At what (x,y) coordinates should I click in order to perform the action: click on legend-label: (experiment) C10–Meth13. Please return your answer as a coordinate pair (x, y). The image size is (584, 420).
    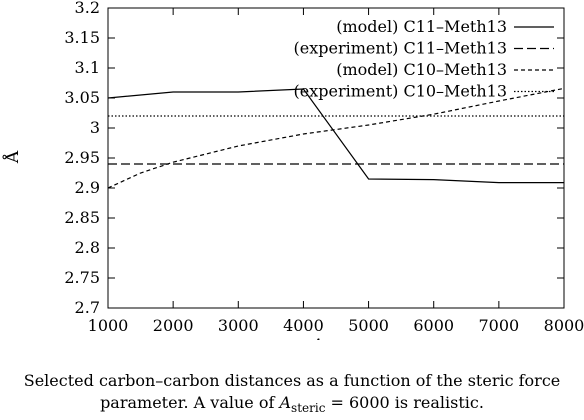
    Looking at the image, I should click on (400, 91).